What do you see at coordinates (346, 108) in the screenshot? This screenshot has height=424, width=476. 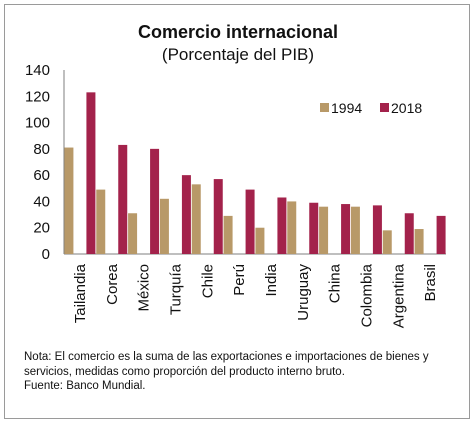 I see `legend-label: 1994` at bounding box center [346, 108].